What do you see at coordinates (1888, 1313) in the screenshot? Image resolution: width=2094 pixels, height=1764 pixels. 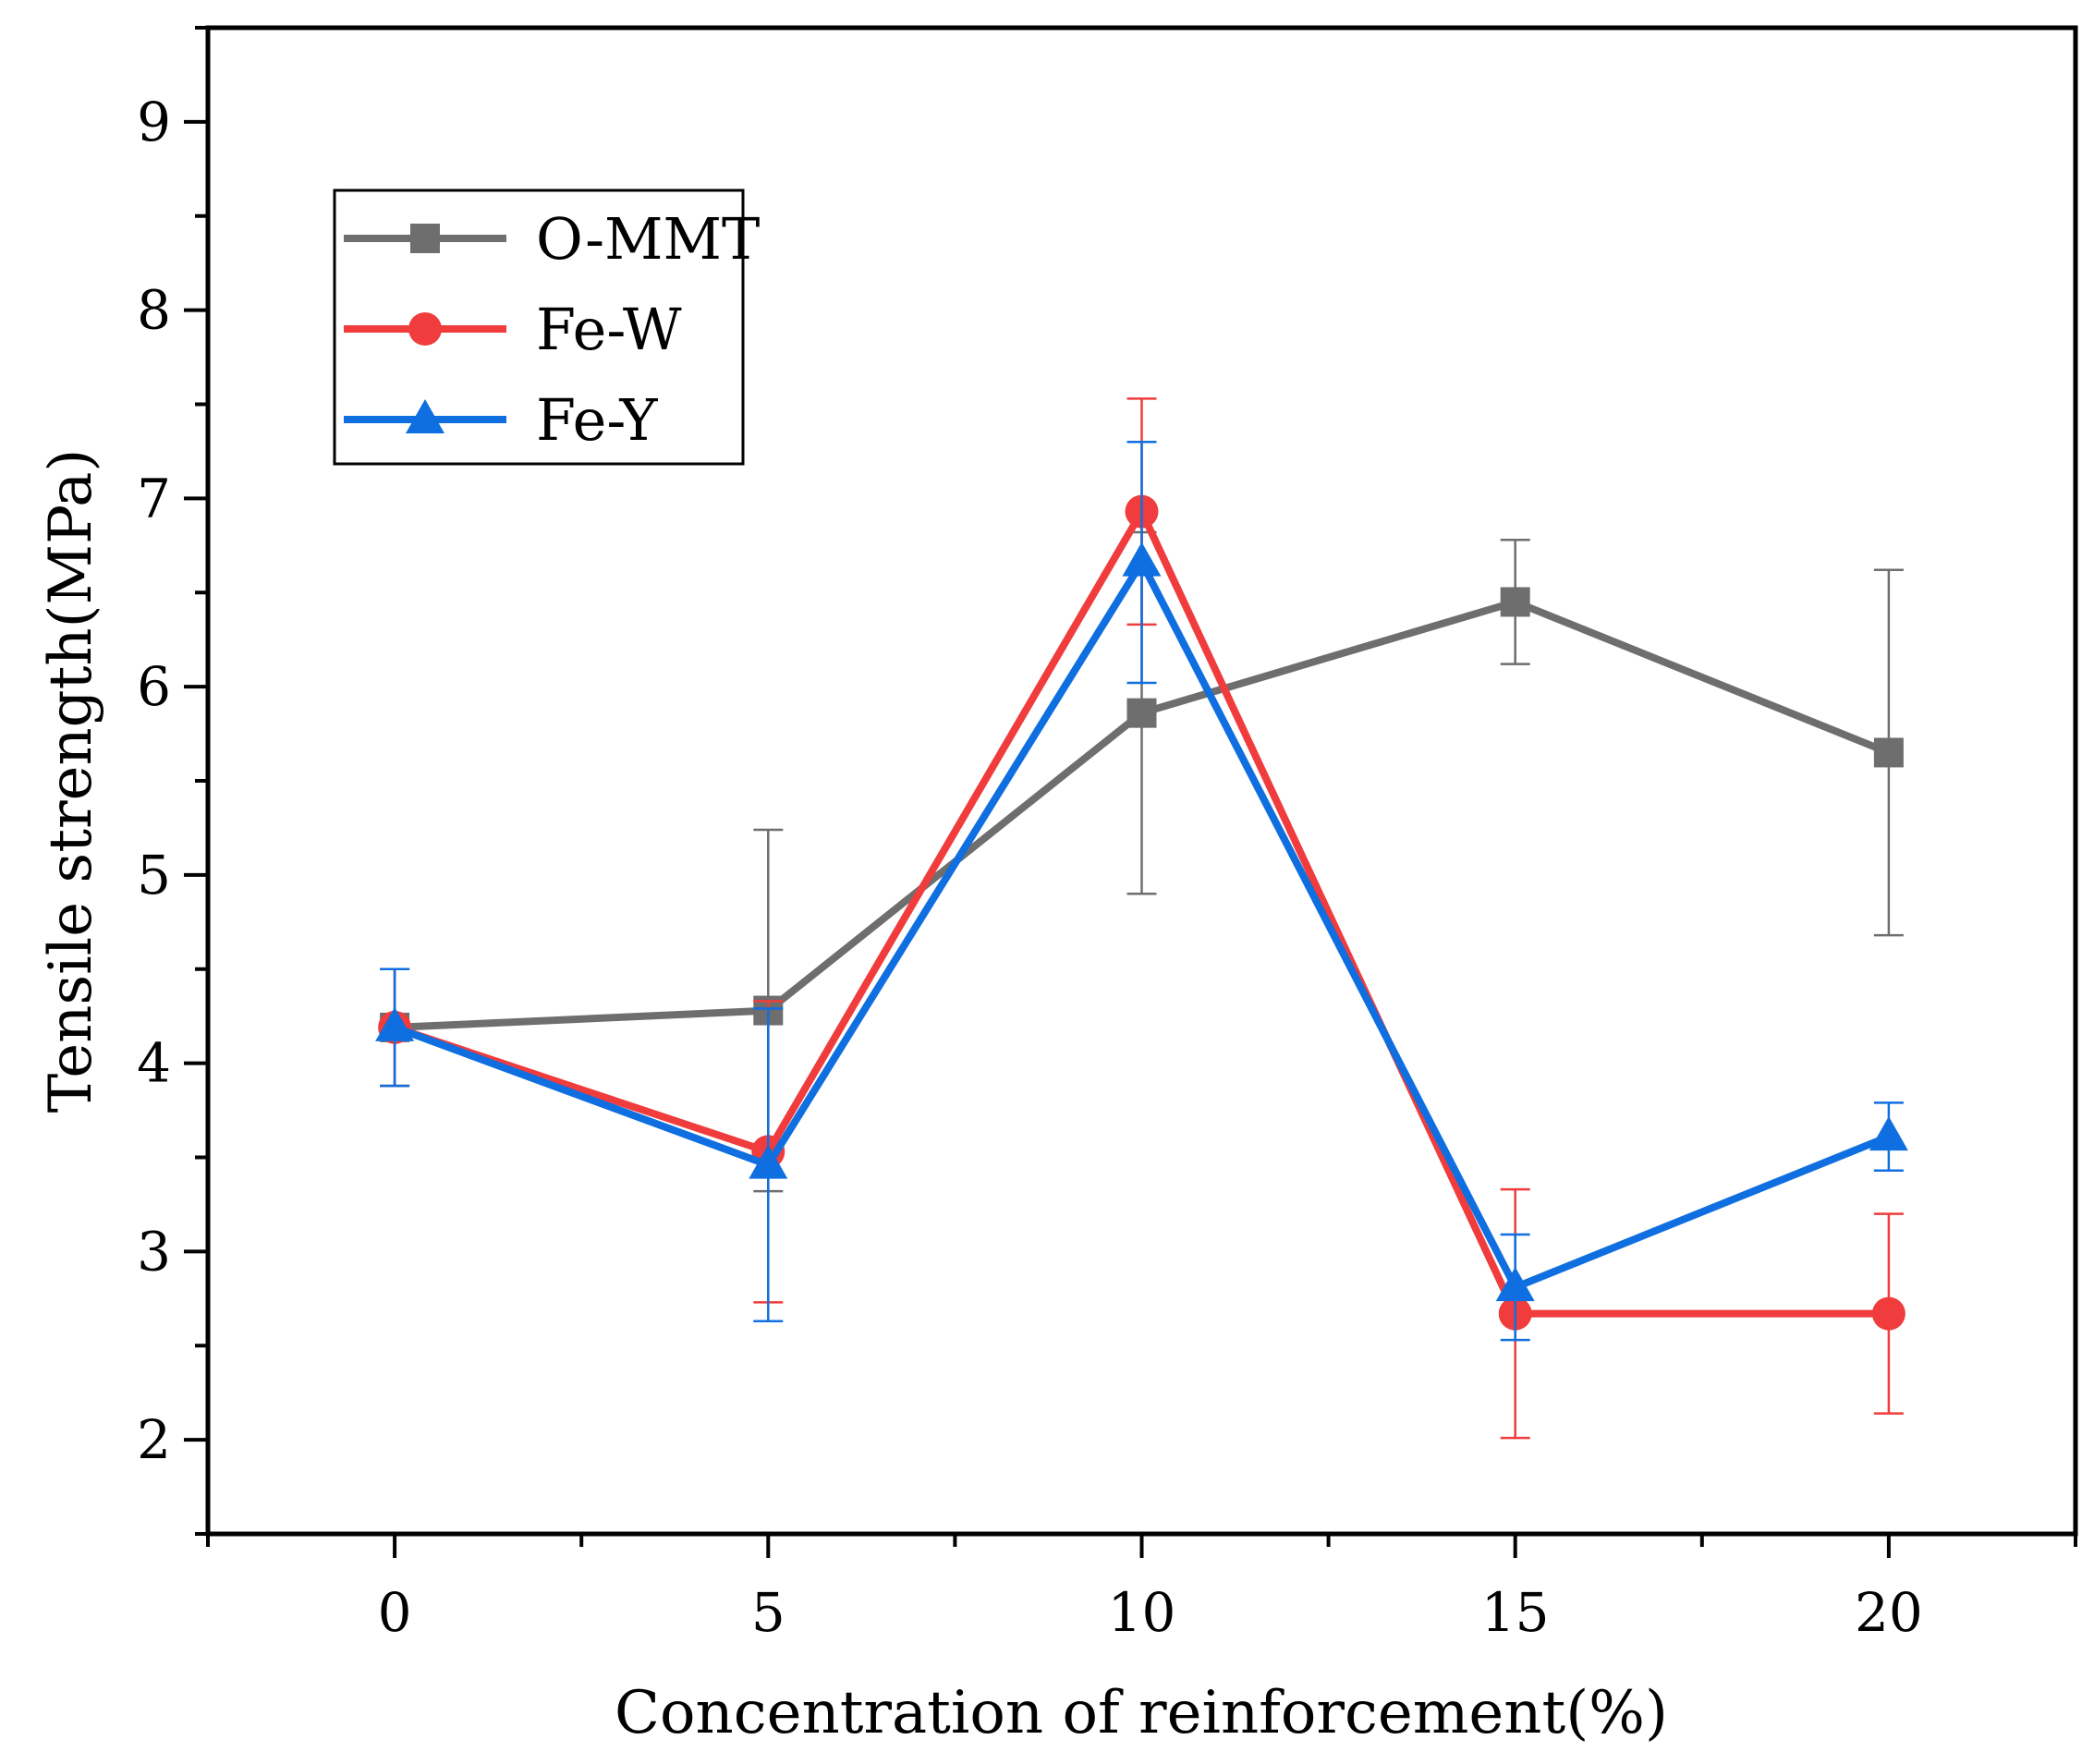 I see `data-point-fe-w` at bounding box center [1888, 1313].